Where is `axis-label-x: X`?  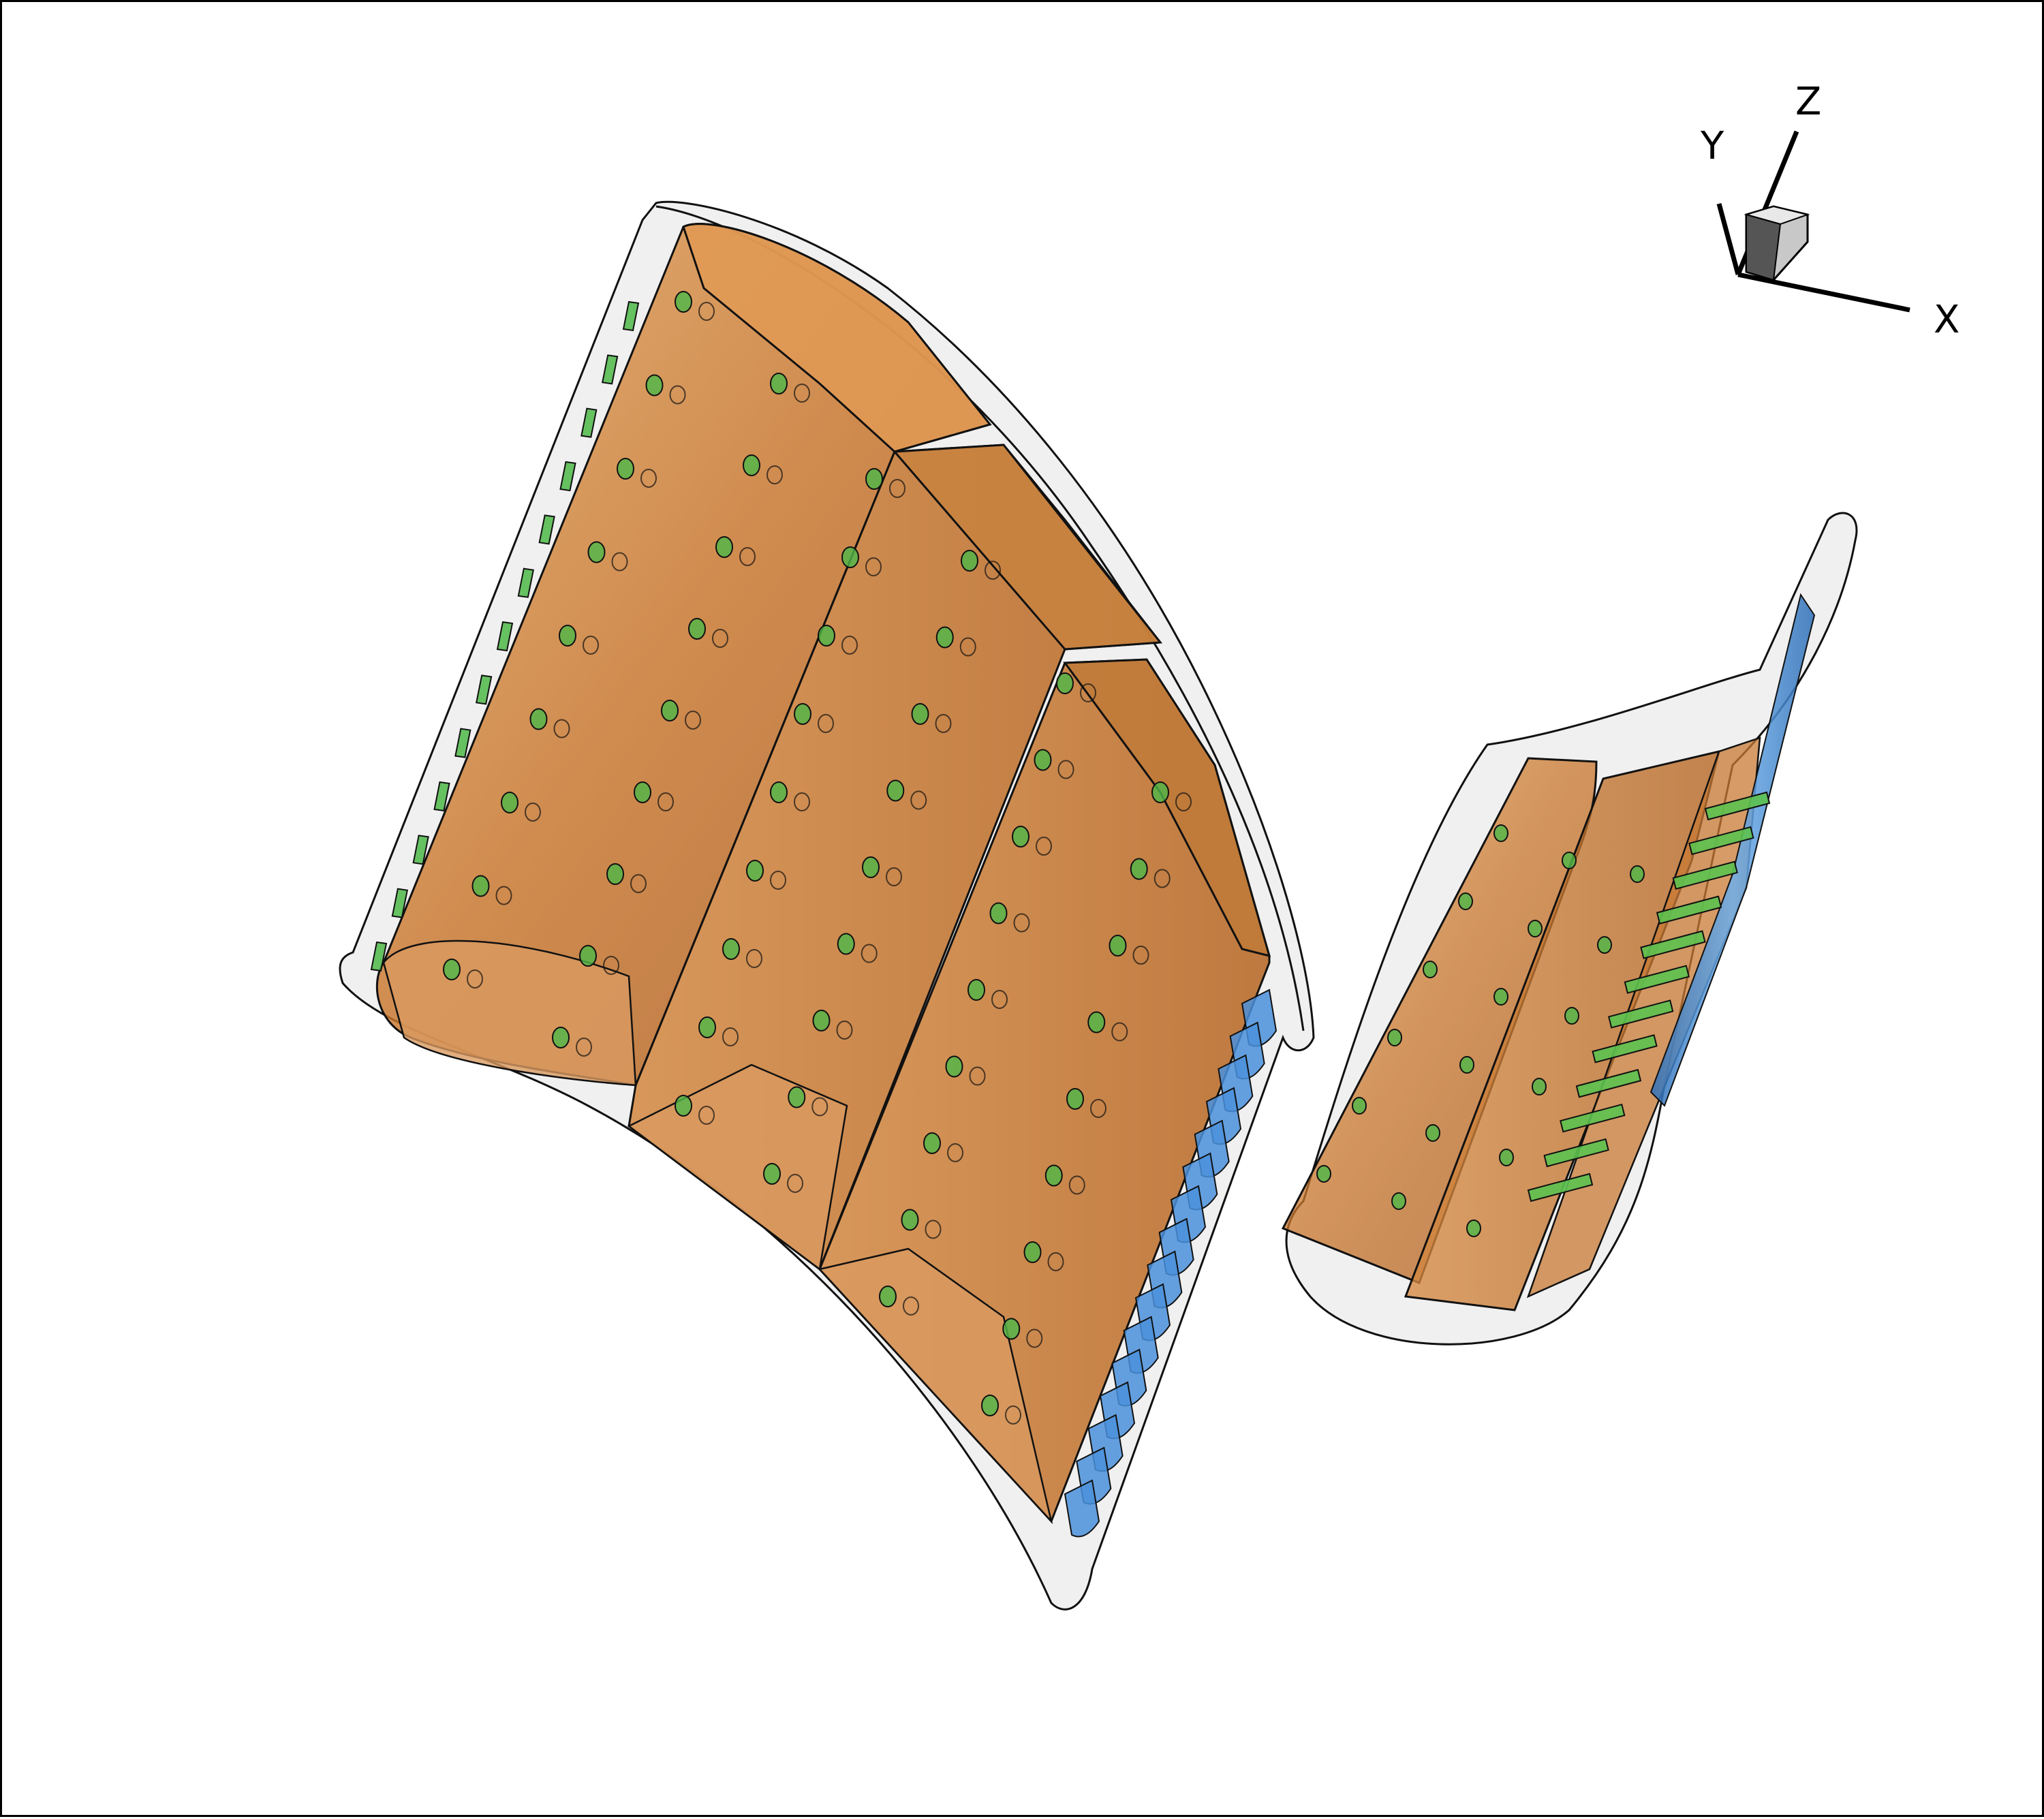
axis-label-x: X is located at coordinates (1947, 320).